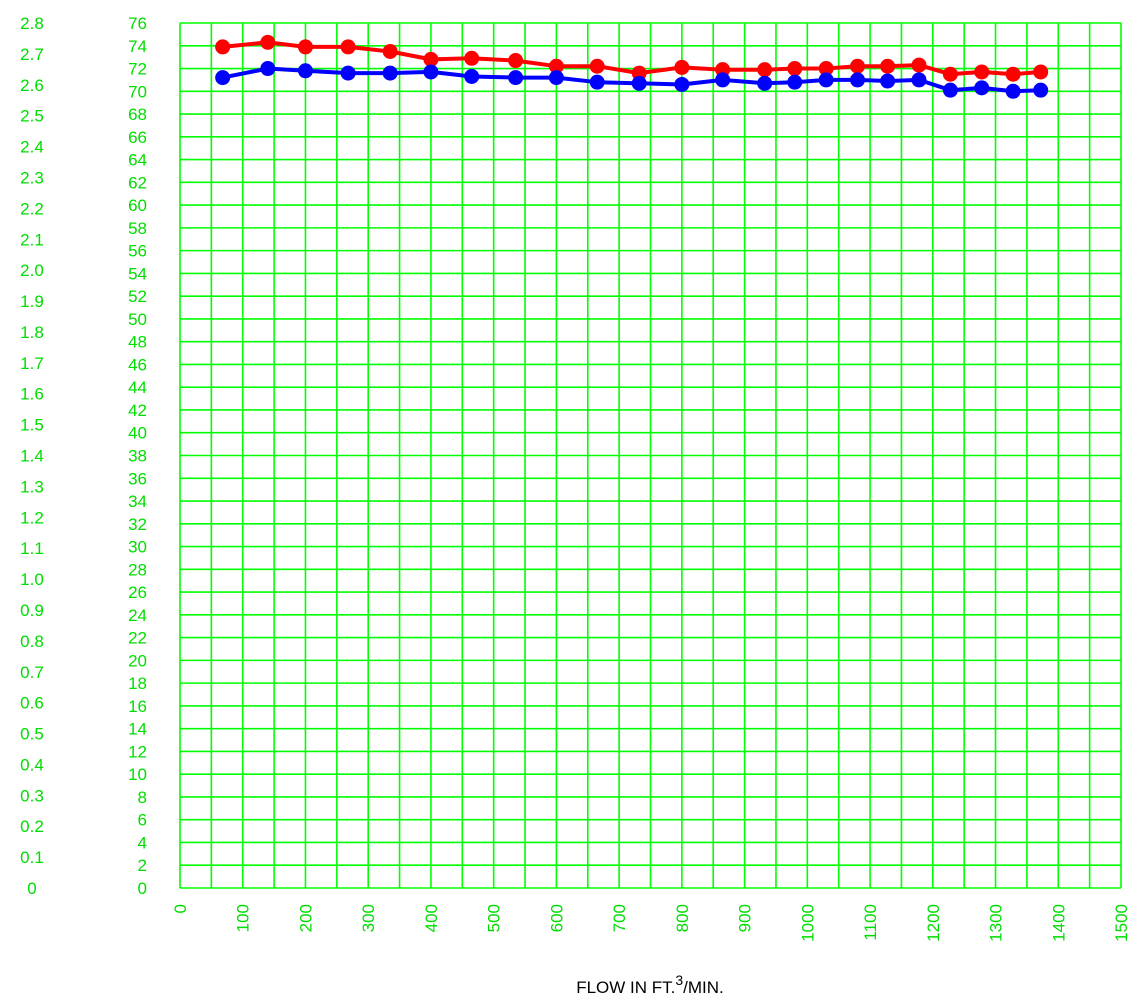  What do you see at coordinates (494, 918) in the screenshot?
I see `x-tick-label: 500` at bounding box center [494, 918].